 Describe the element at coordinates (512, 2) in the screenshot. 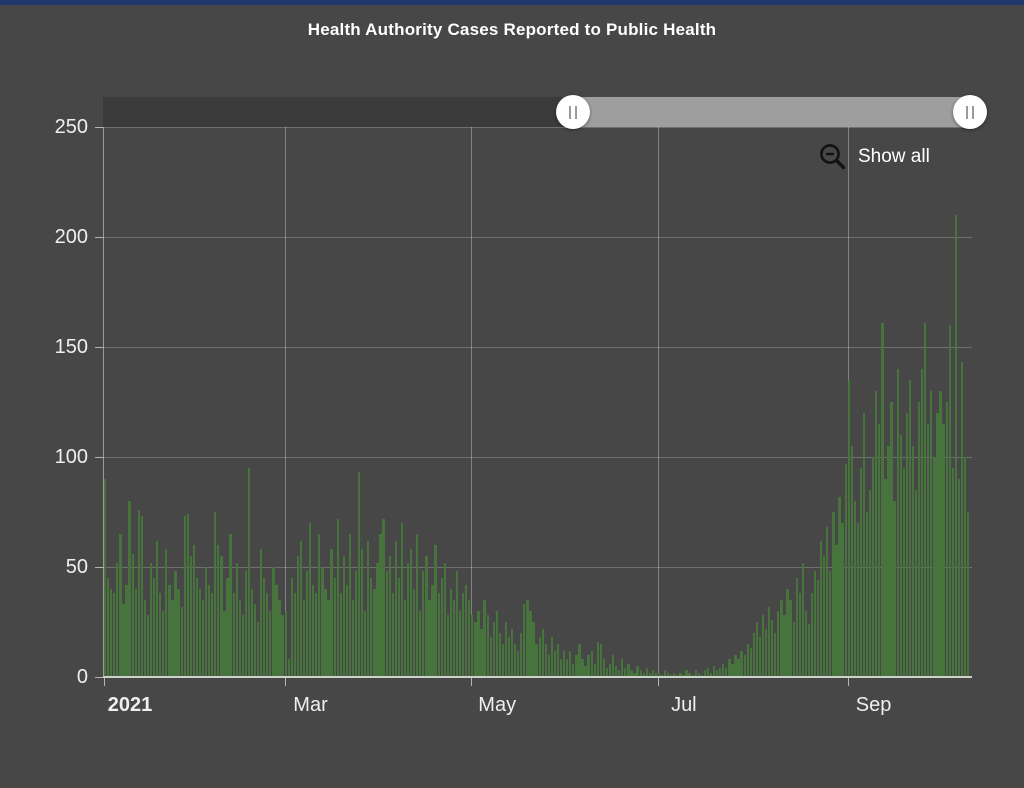

I see `top-accent-bar` at that location.